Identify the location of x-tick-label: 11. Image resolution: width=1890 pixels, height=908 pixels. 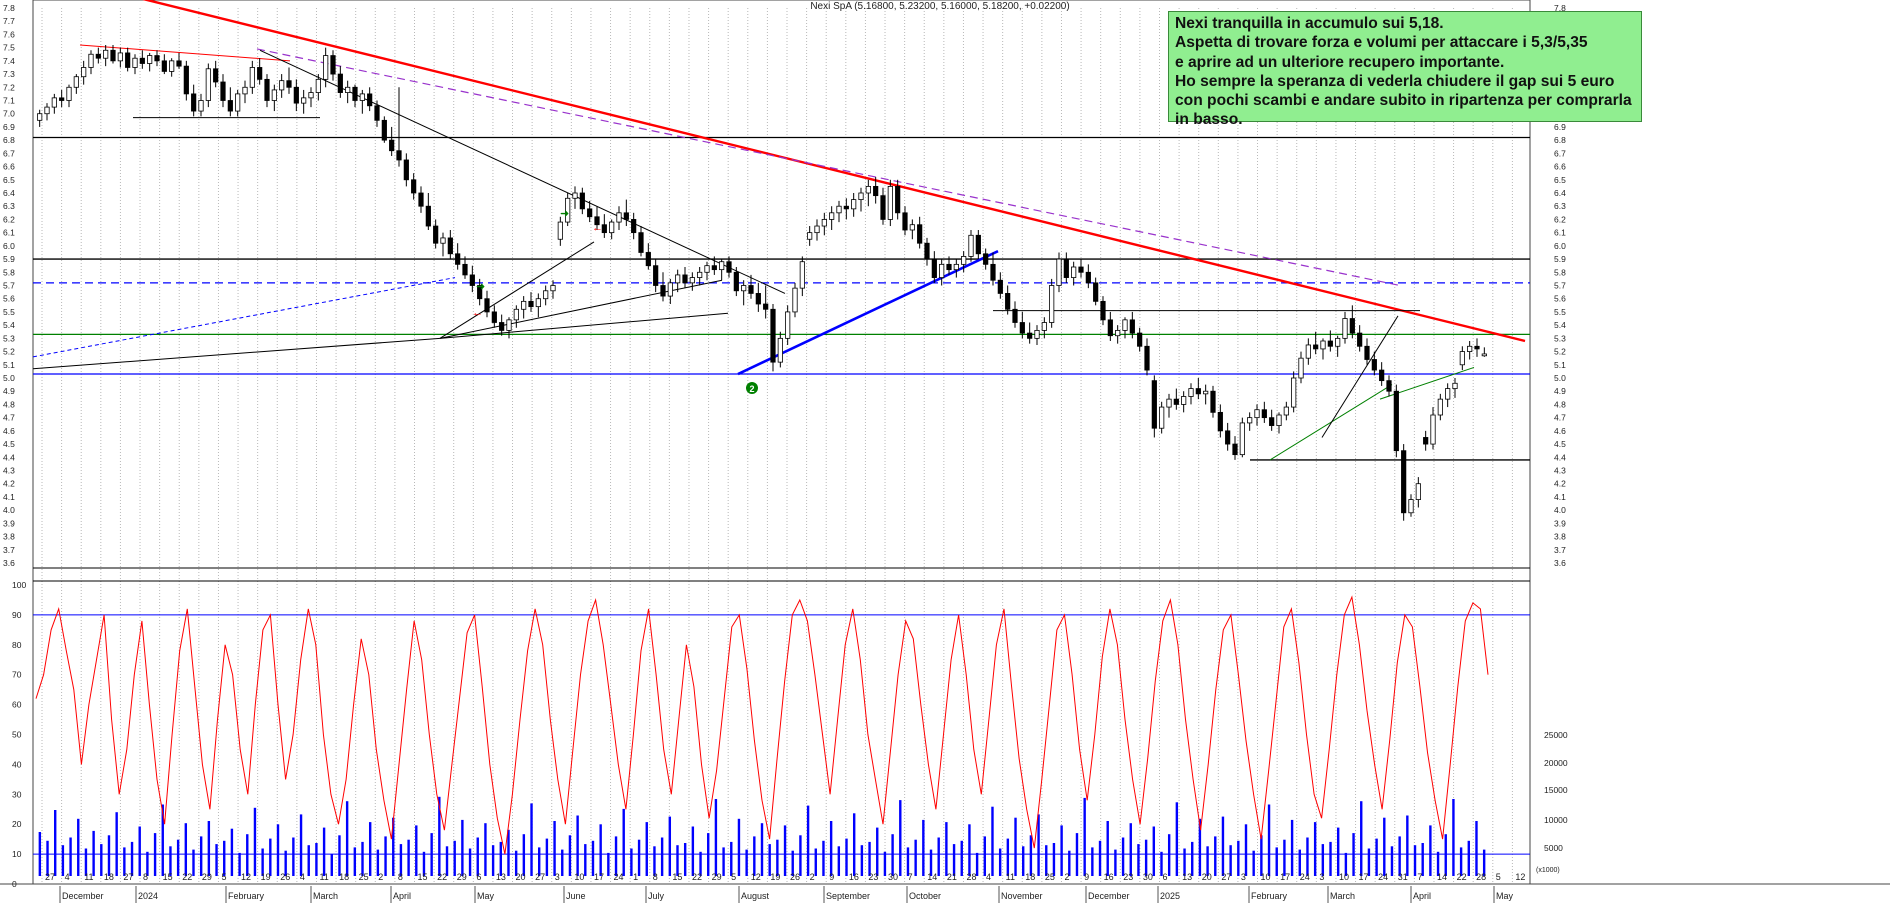
(323, 877).